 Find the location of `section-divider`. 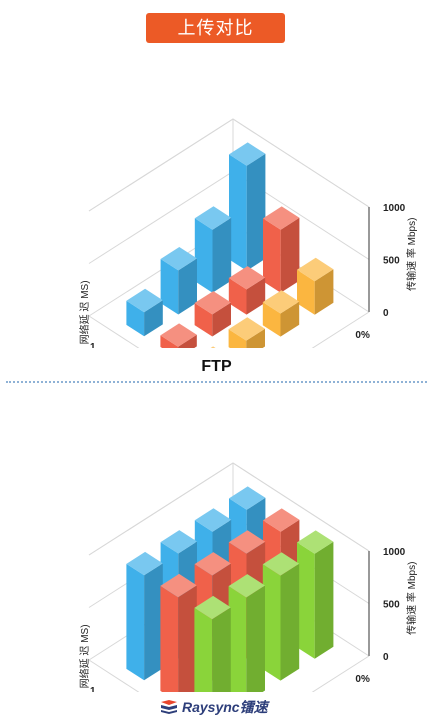

section-divider is located at coordinates (216, 382).